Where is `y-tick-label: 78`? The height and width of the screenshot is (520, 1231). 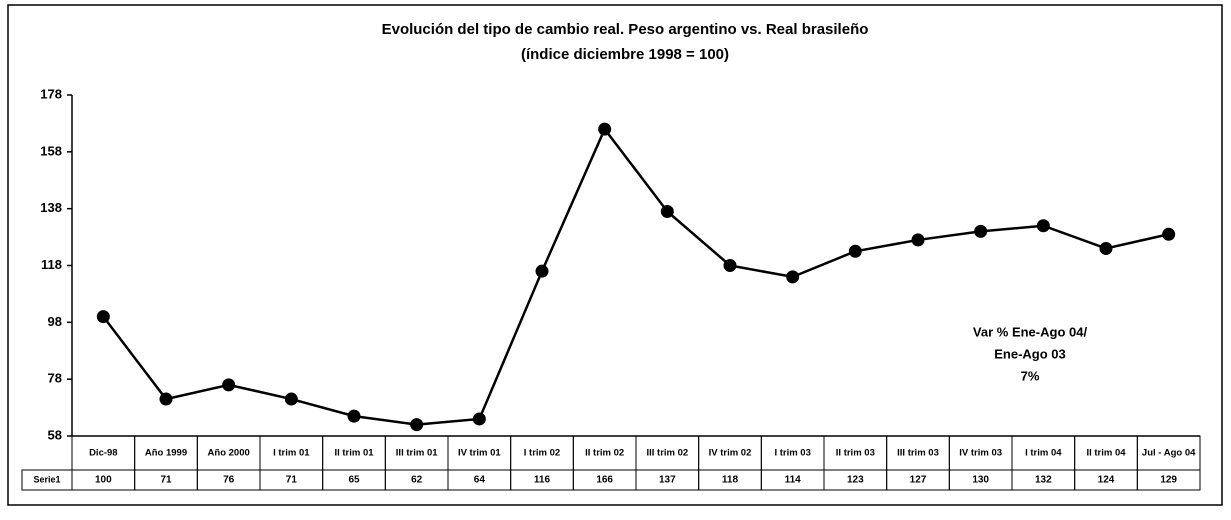
y-tick-label: 78 is located at coordinates (55, 378).